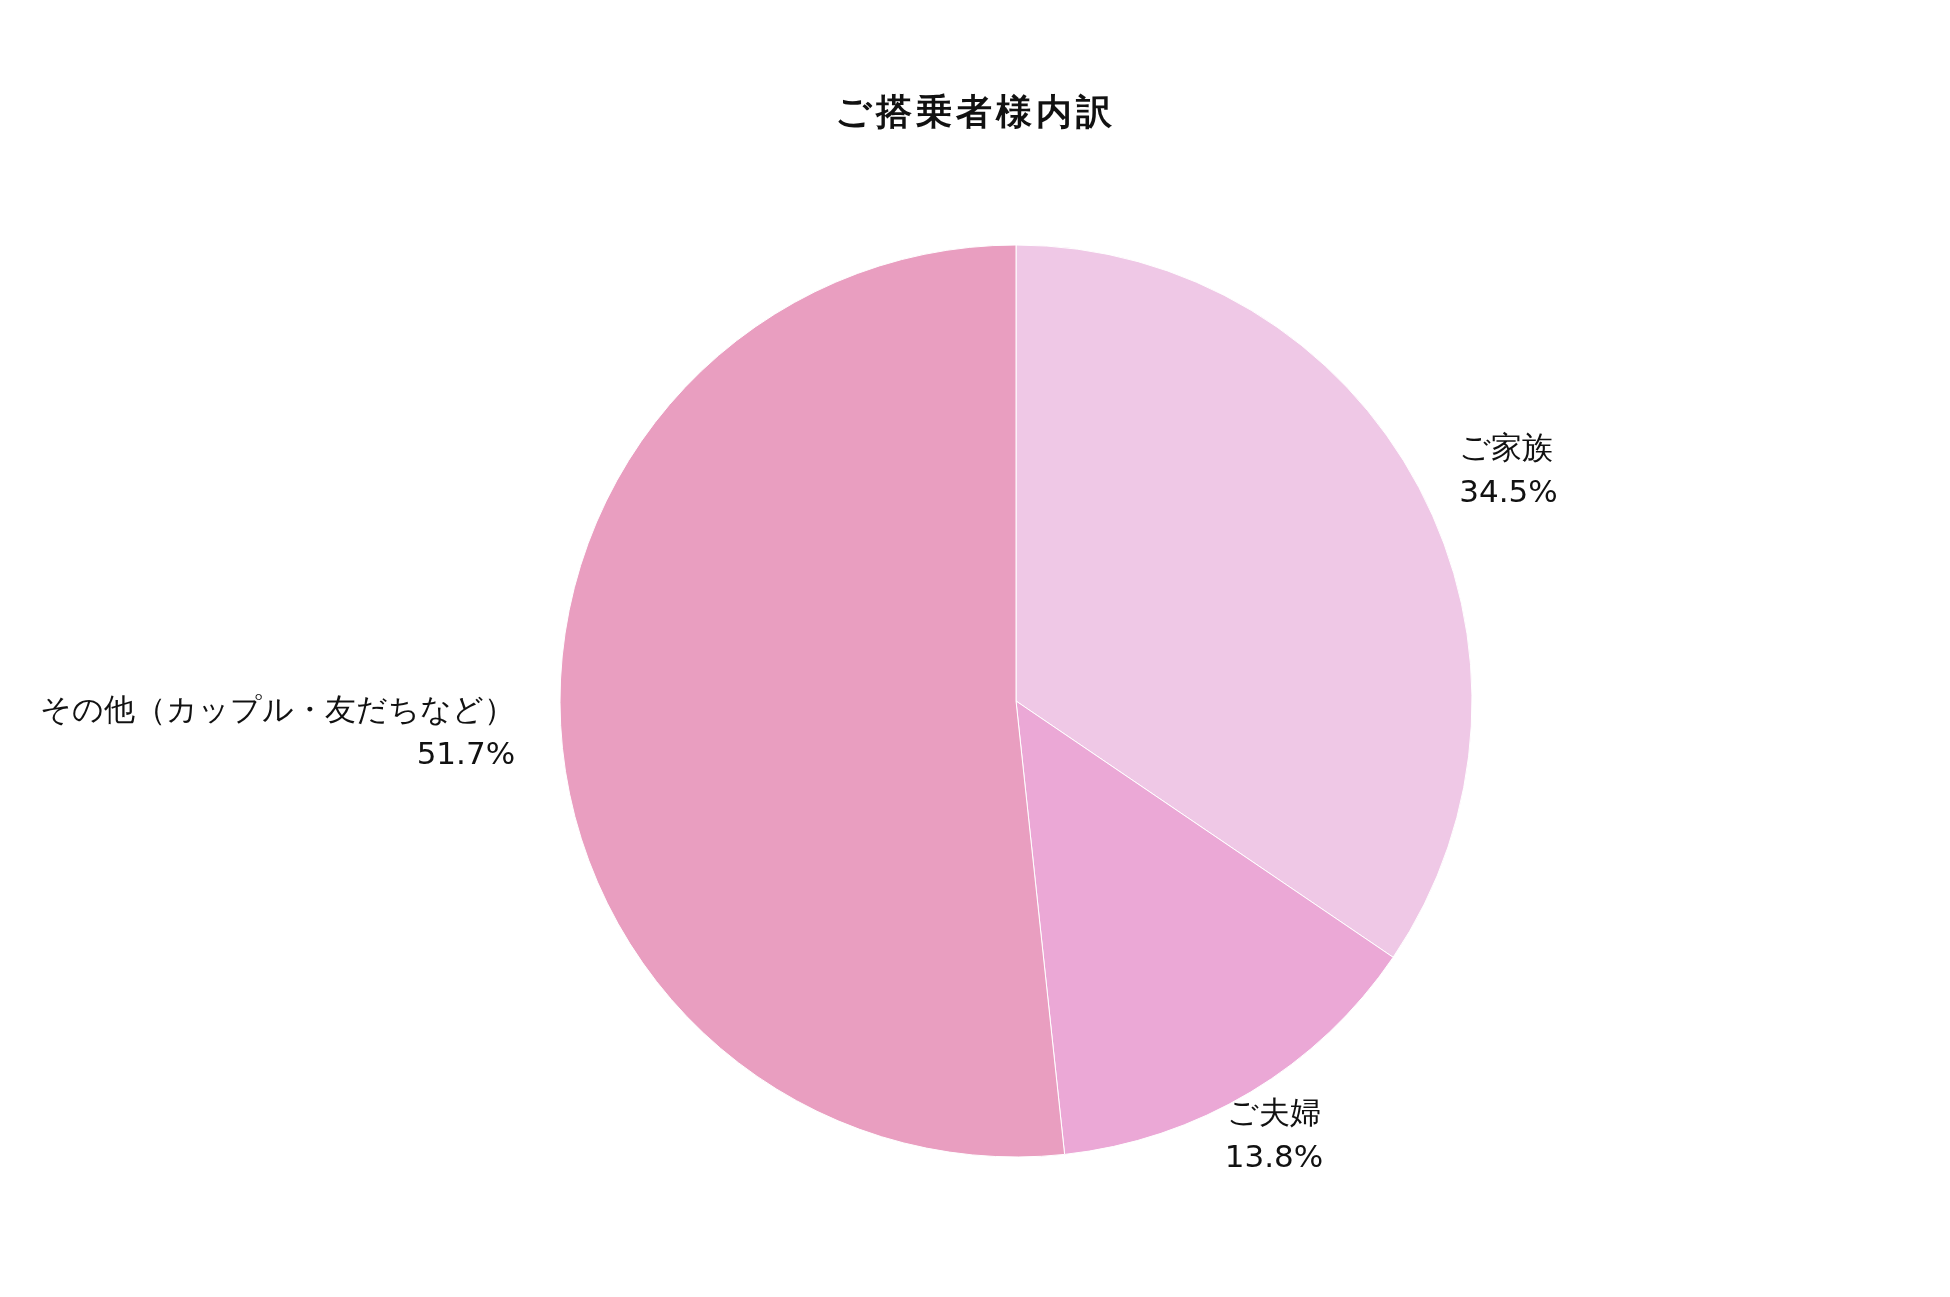 Image resolution: width=1950 pixels, height=1297 pixels. I want to click on data-label: 51.7%, so click(466, 752).